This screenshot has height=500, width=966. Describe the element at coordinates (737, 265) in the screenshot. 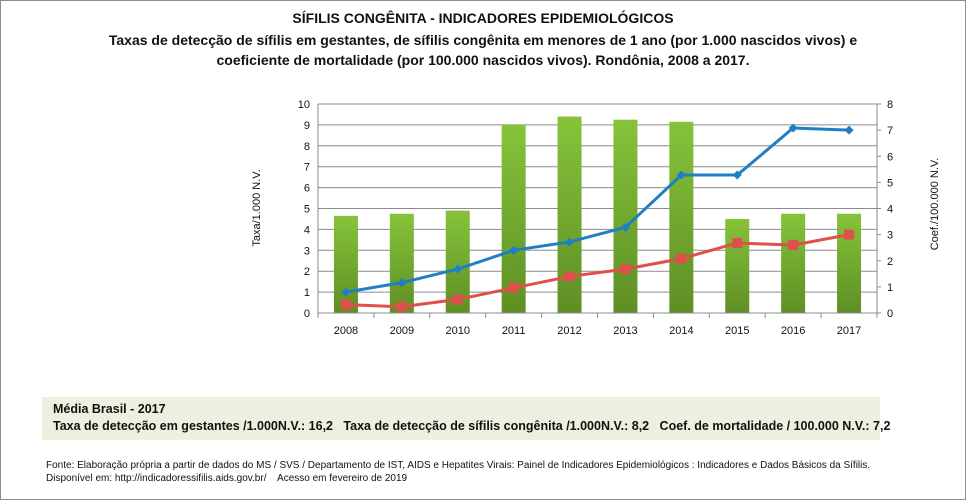

I see `bar-2015` at that location.